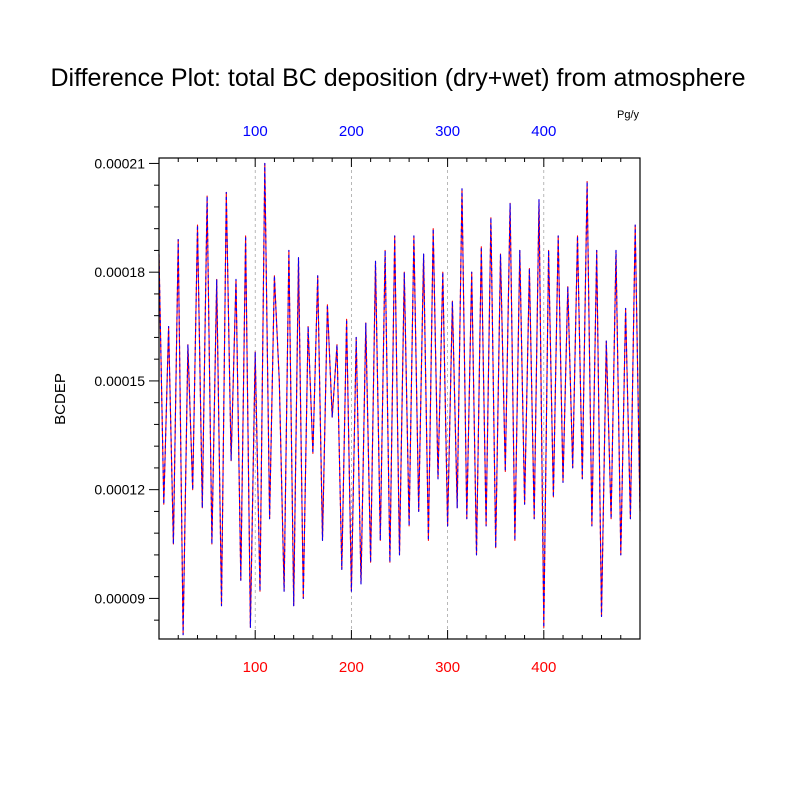  Describe the element at coordinates (60, 399) in the screenshot. I see `y-axis-label: BCDEP` at that location.